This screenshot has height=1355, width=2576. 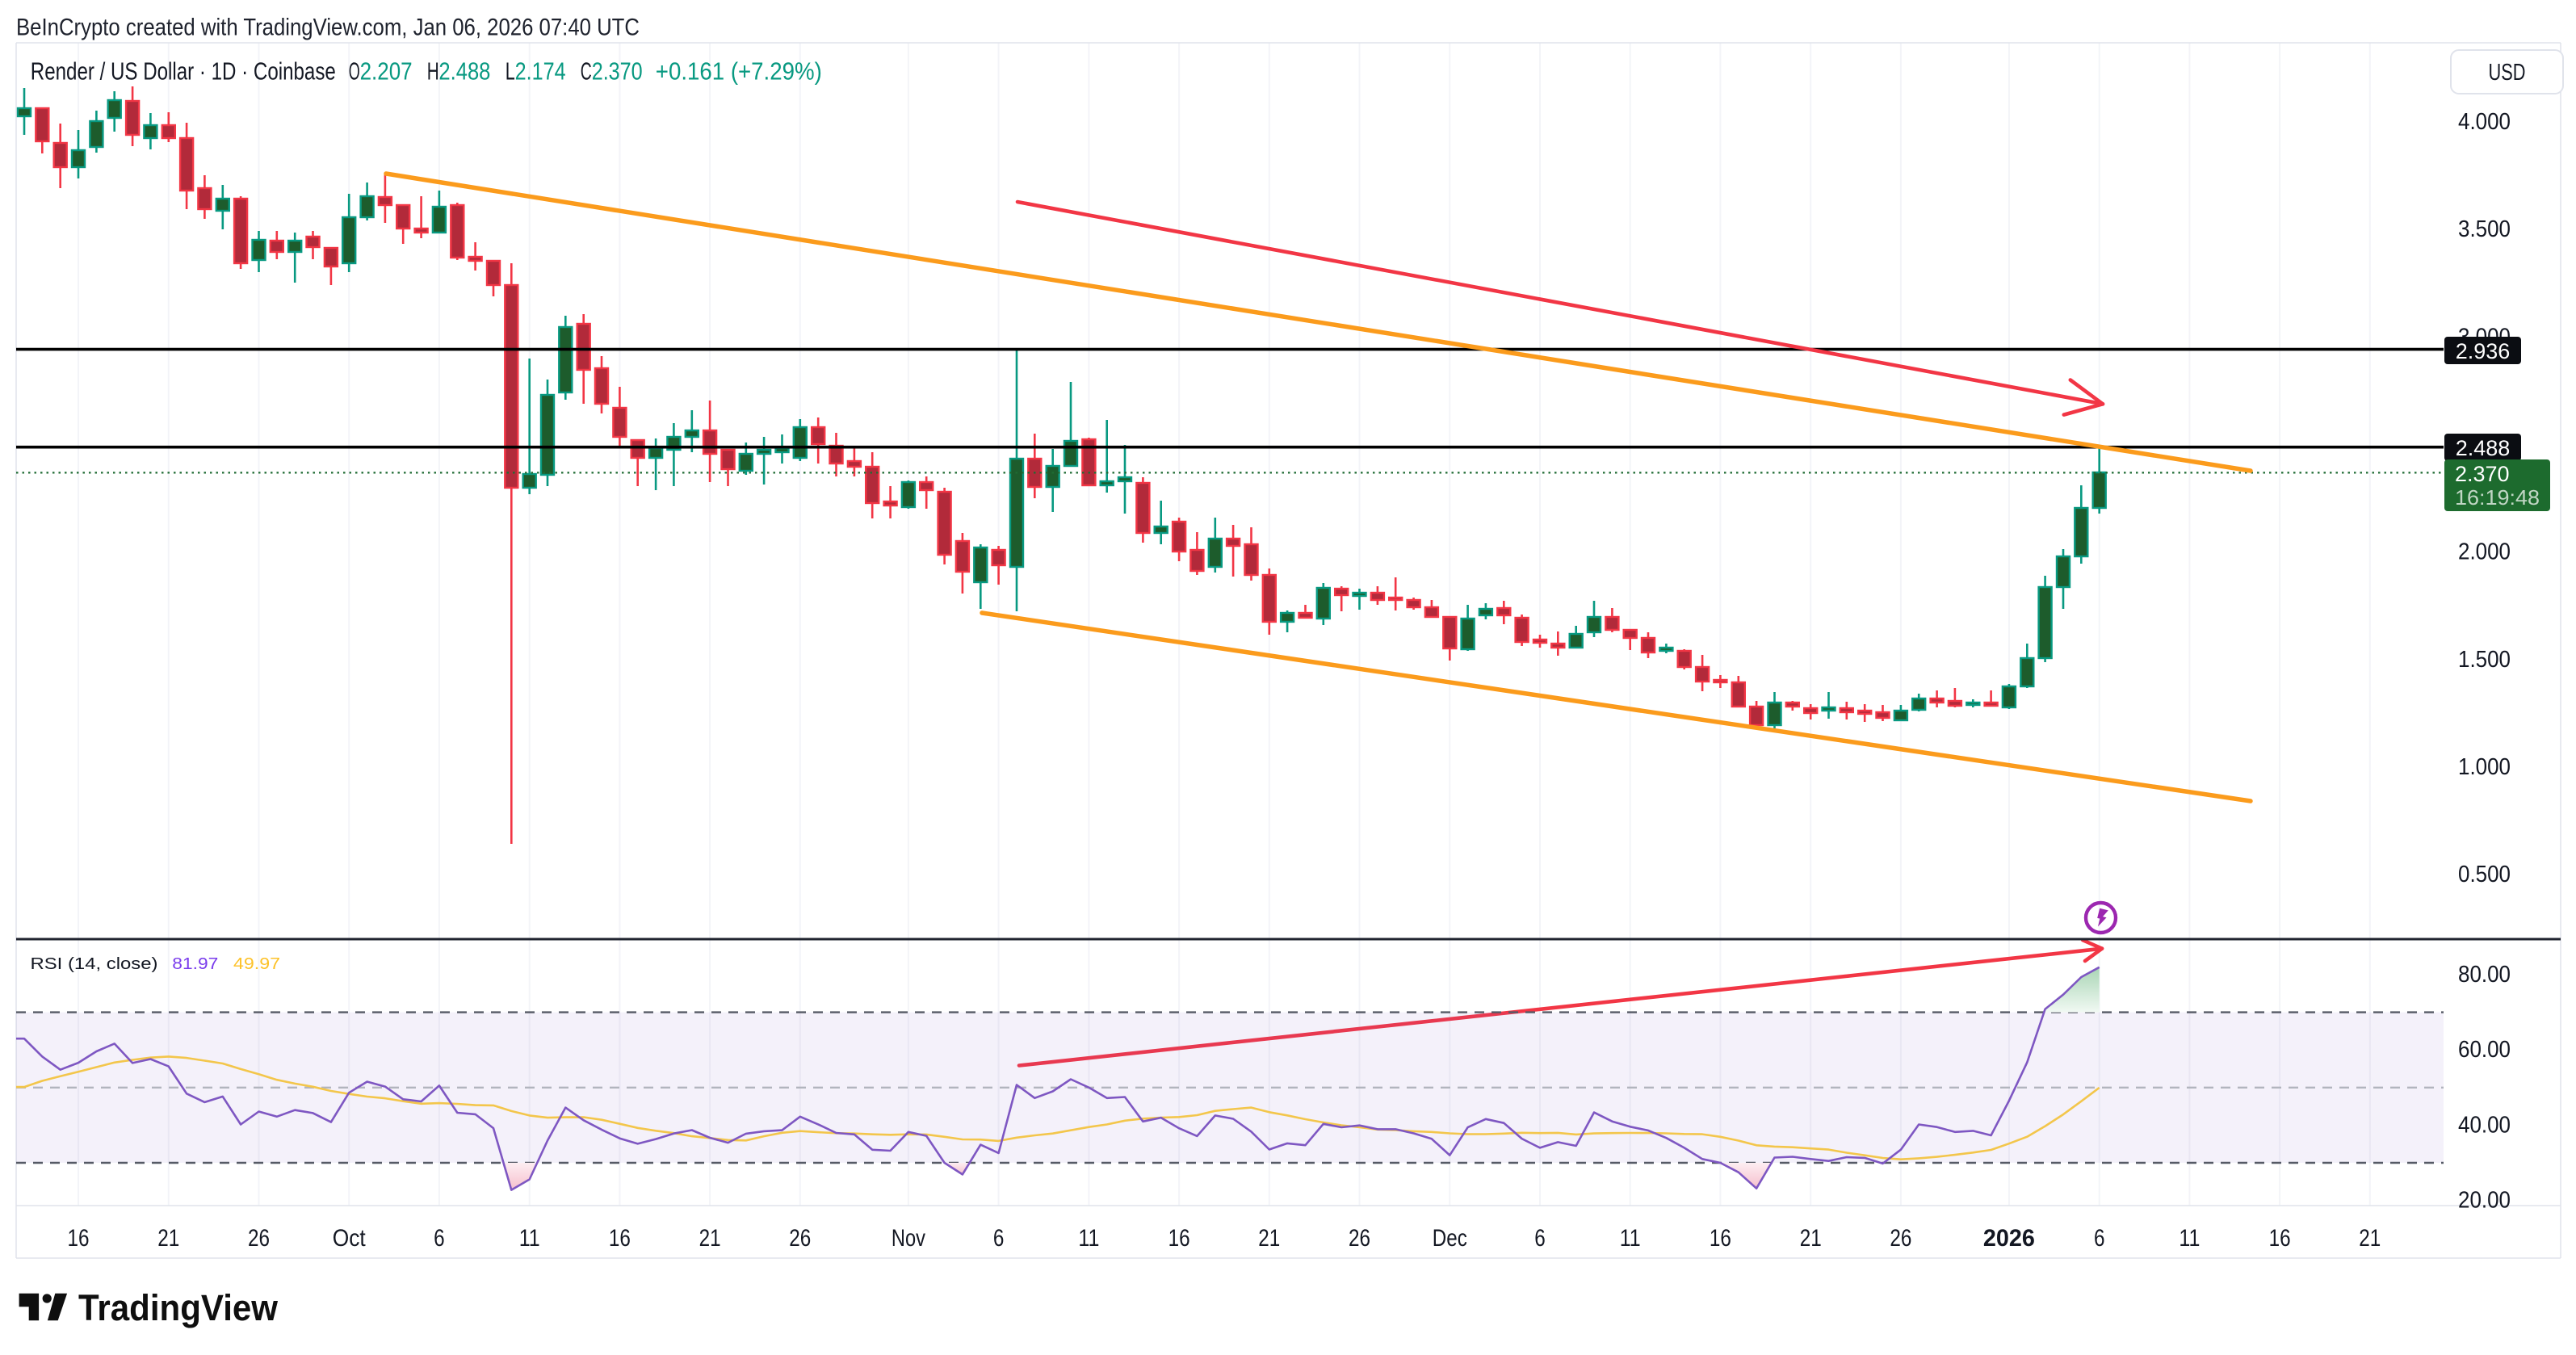 I want to click on svg-text: 1.500, so click(x=2484, y=660).